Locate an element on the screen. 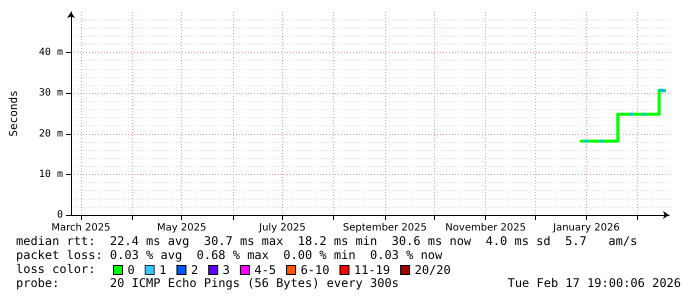  y-tick-label: 10 m is located at coordinates (50, 174).